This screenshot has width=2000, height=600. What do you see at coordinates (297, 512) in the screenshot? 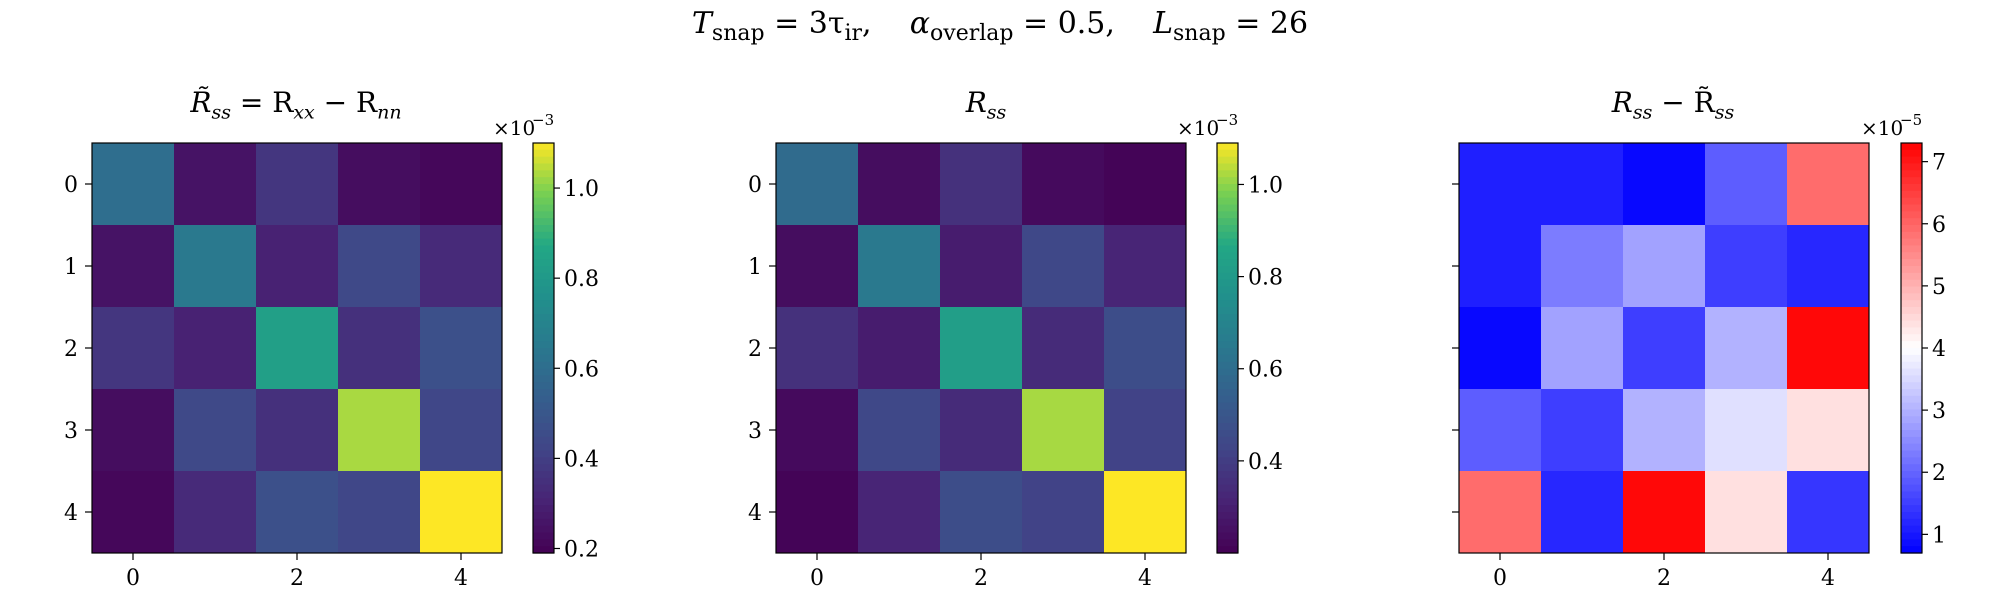
I see `panel1-cell-r4-c2` at bounding box center [297, 512].